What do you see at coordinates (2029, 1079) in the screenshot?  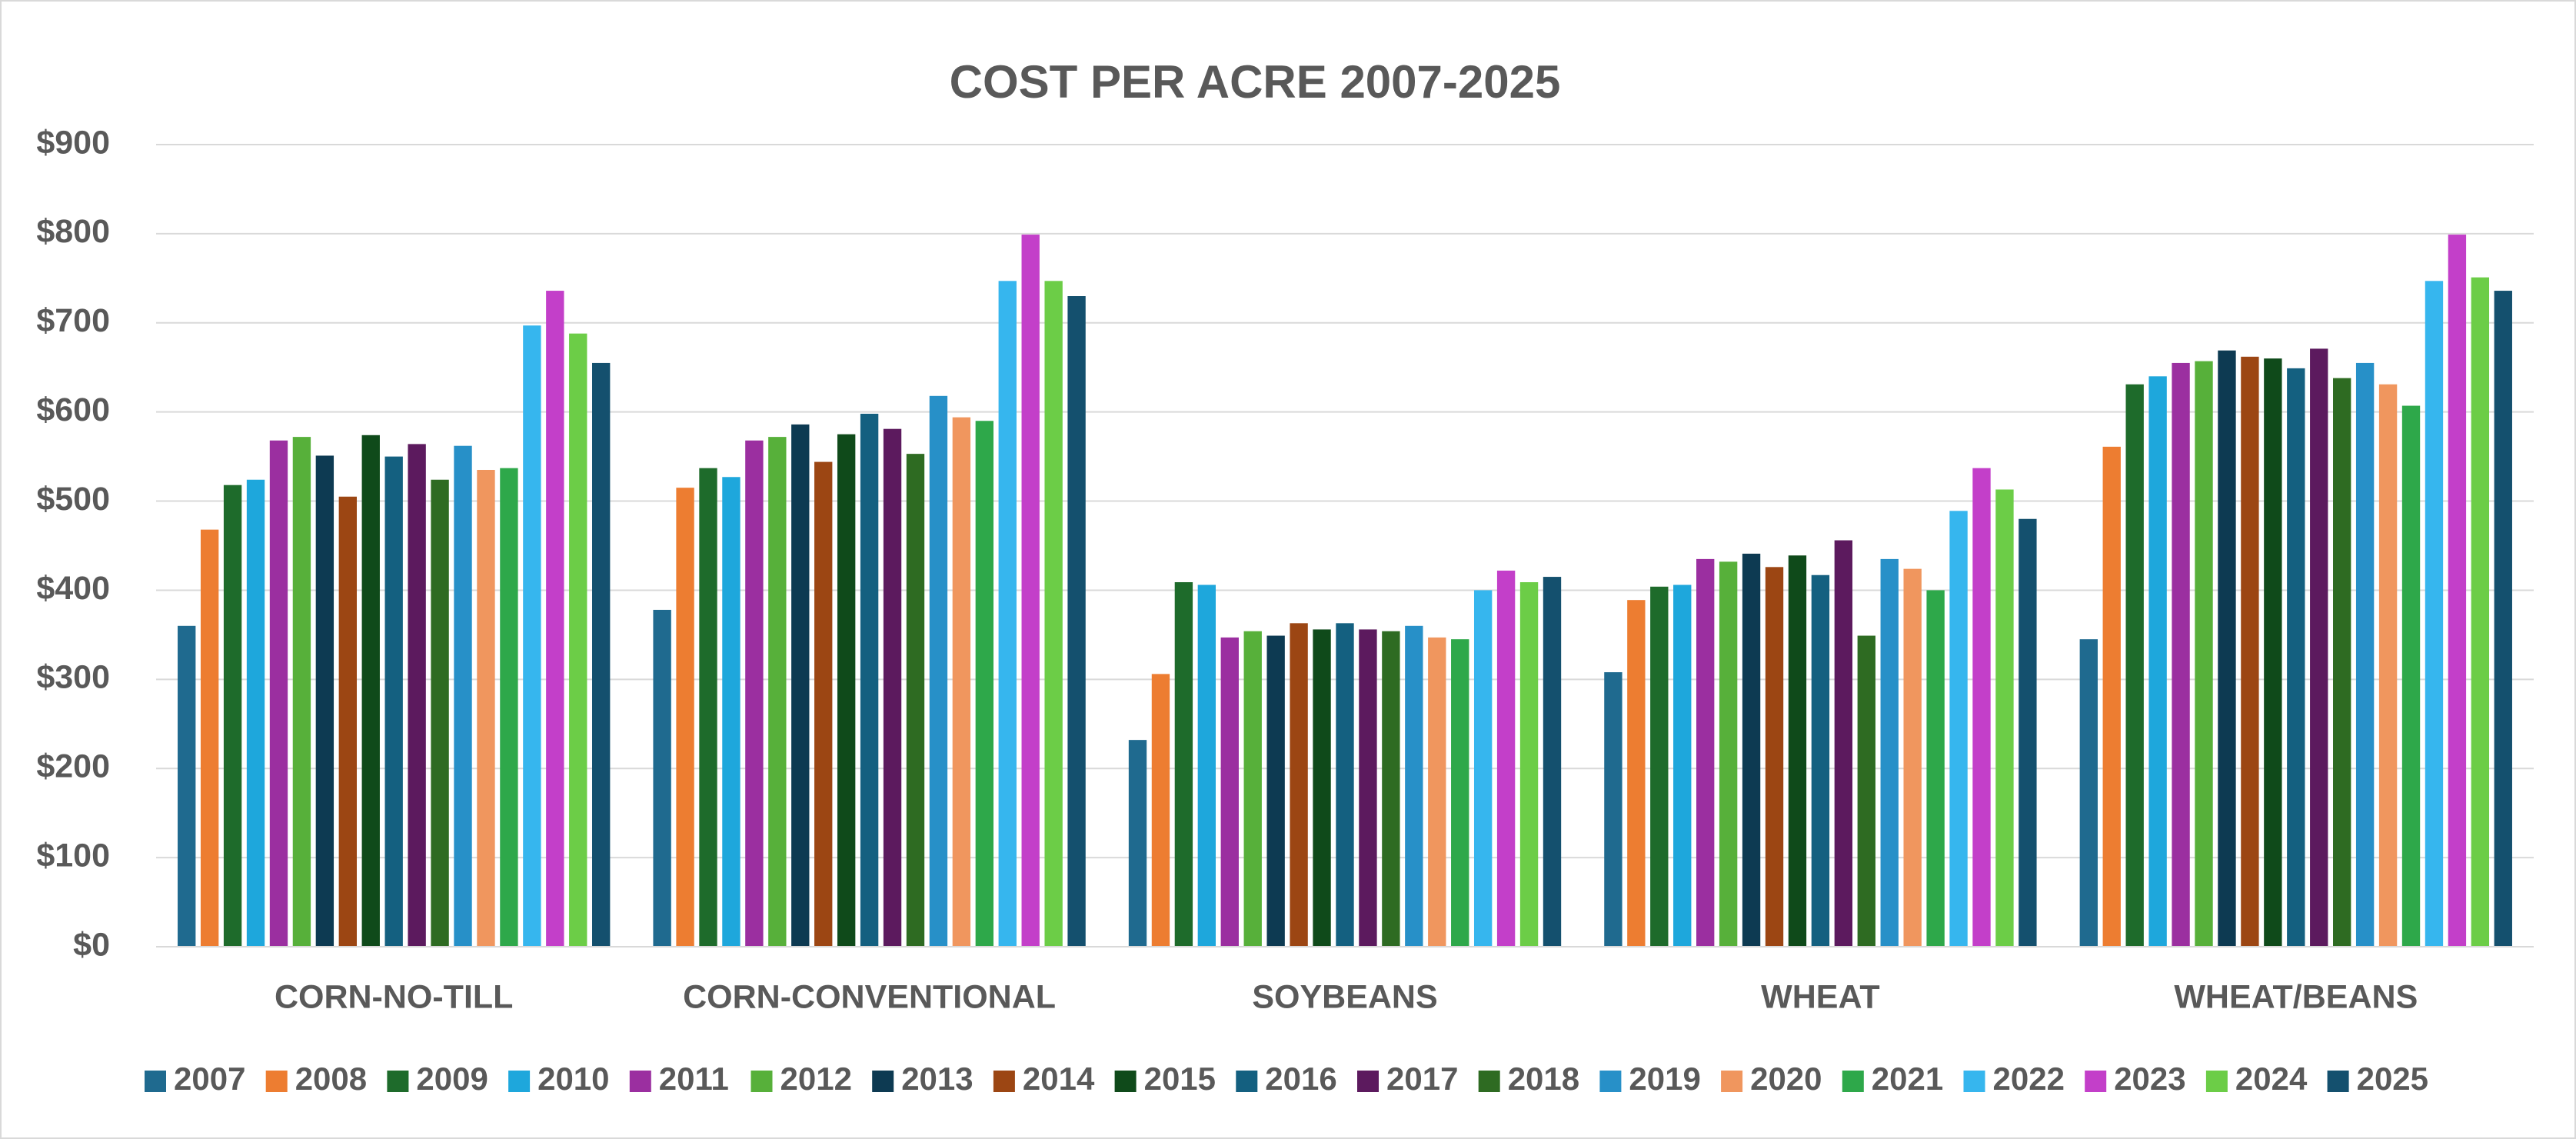 I see `legend-label: 2022` at bounding box center [2029, 1079].